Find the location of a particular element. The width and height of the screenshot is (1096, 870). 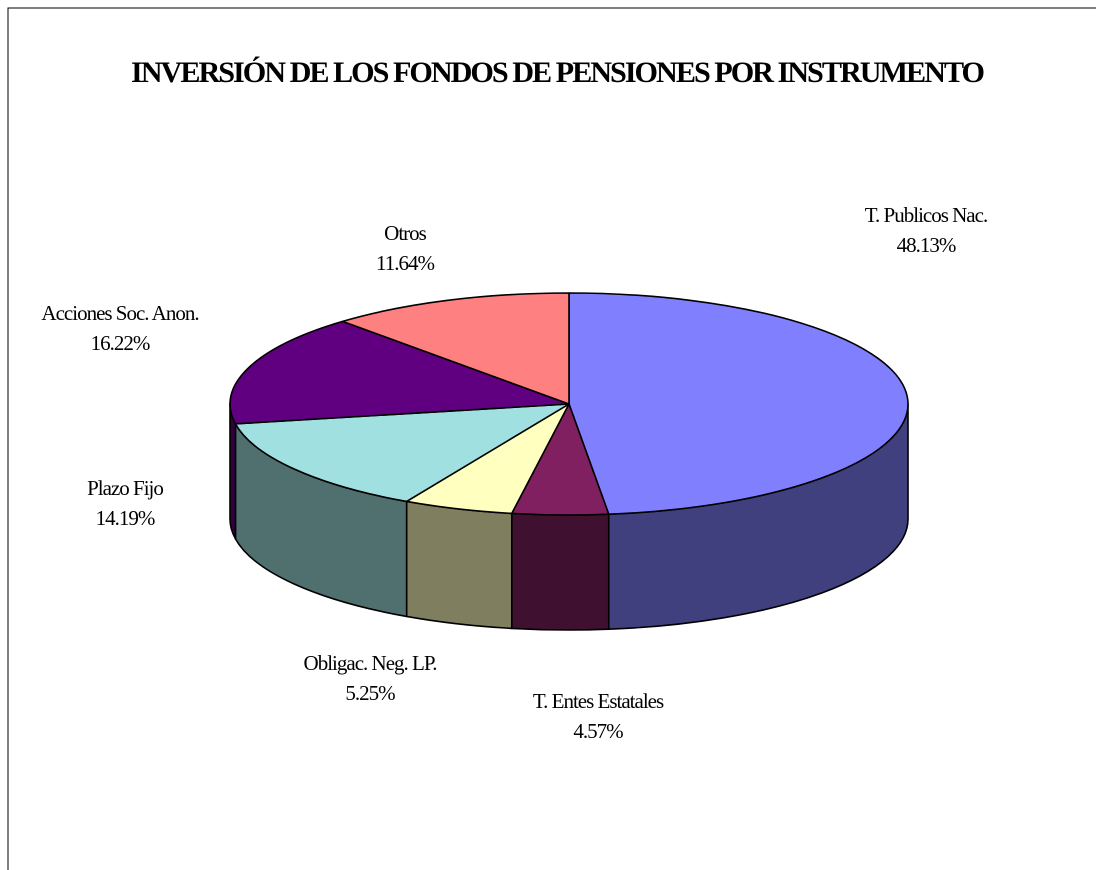

slice-label: Otros is located at coordinates (405, 233).